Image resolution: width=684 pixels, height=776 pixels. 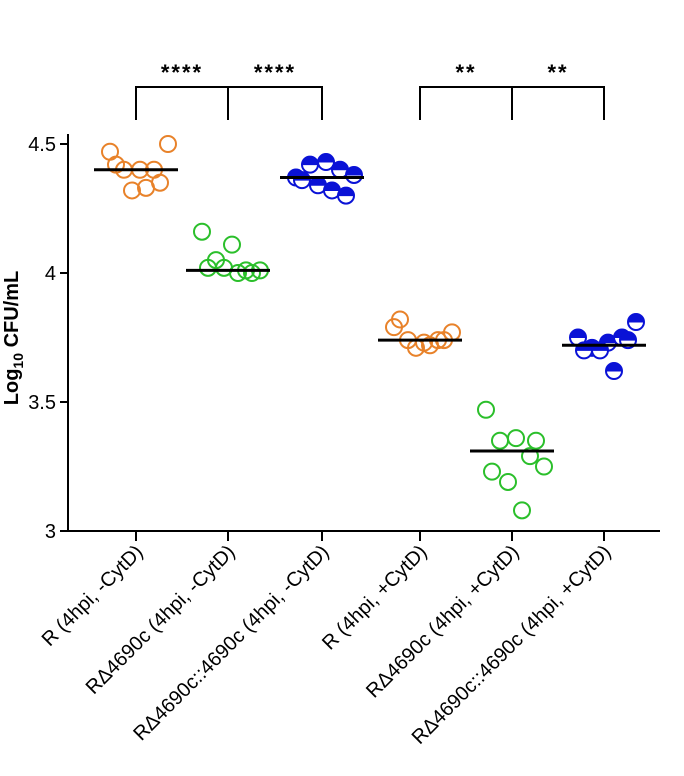 I want to click on x-category-label: RΔ4690c::4690c (4hpi, +CytD), so click(x=512, y=645).